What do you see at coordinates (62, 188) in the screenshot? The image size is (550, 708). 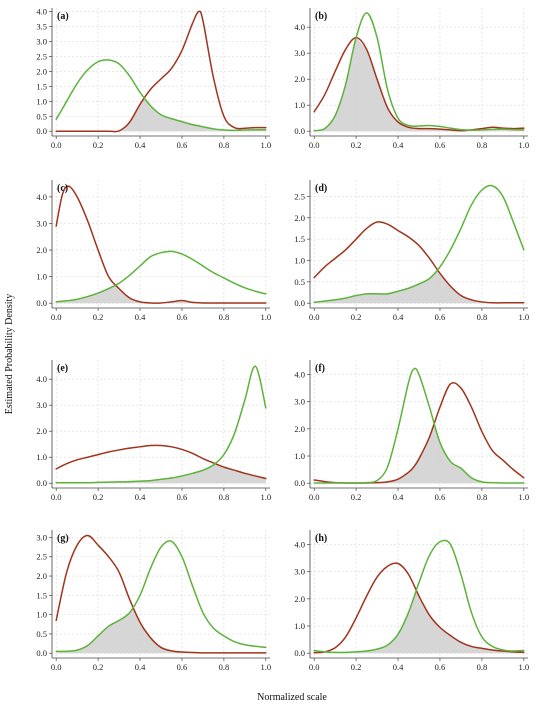 I see `panel-label: (c)` at bounding box center [62, 188].